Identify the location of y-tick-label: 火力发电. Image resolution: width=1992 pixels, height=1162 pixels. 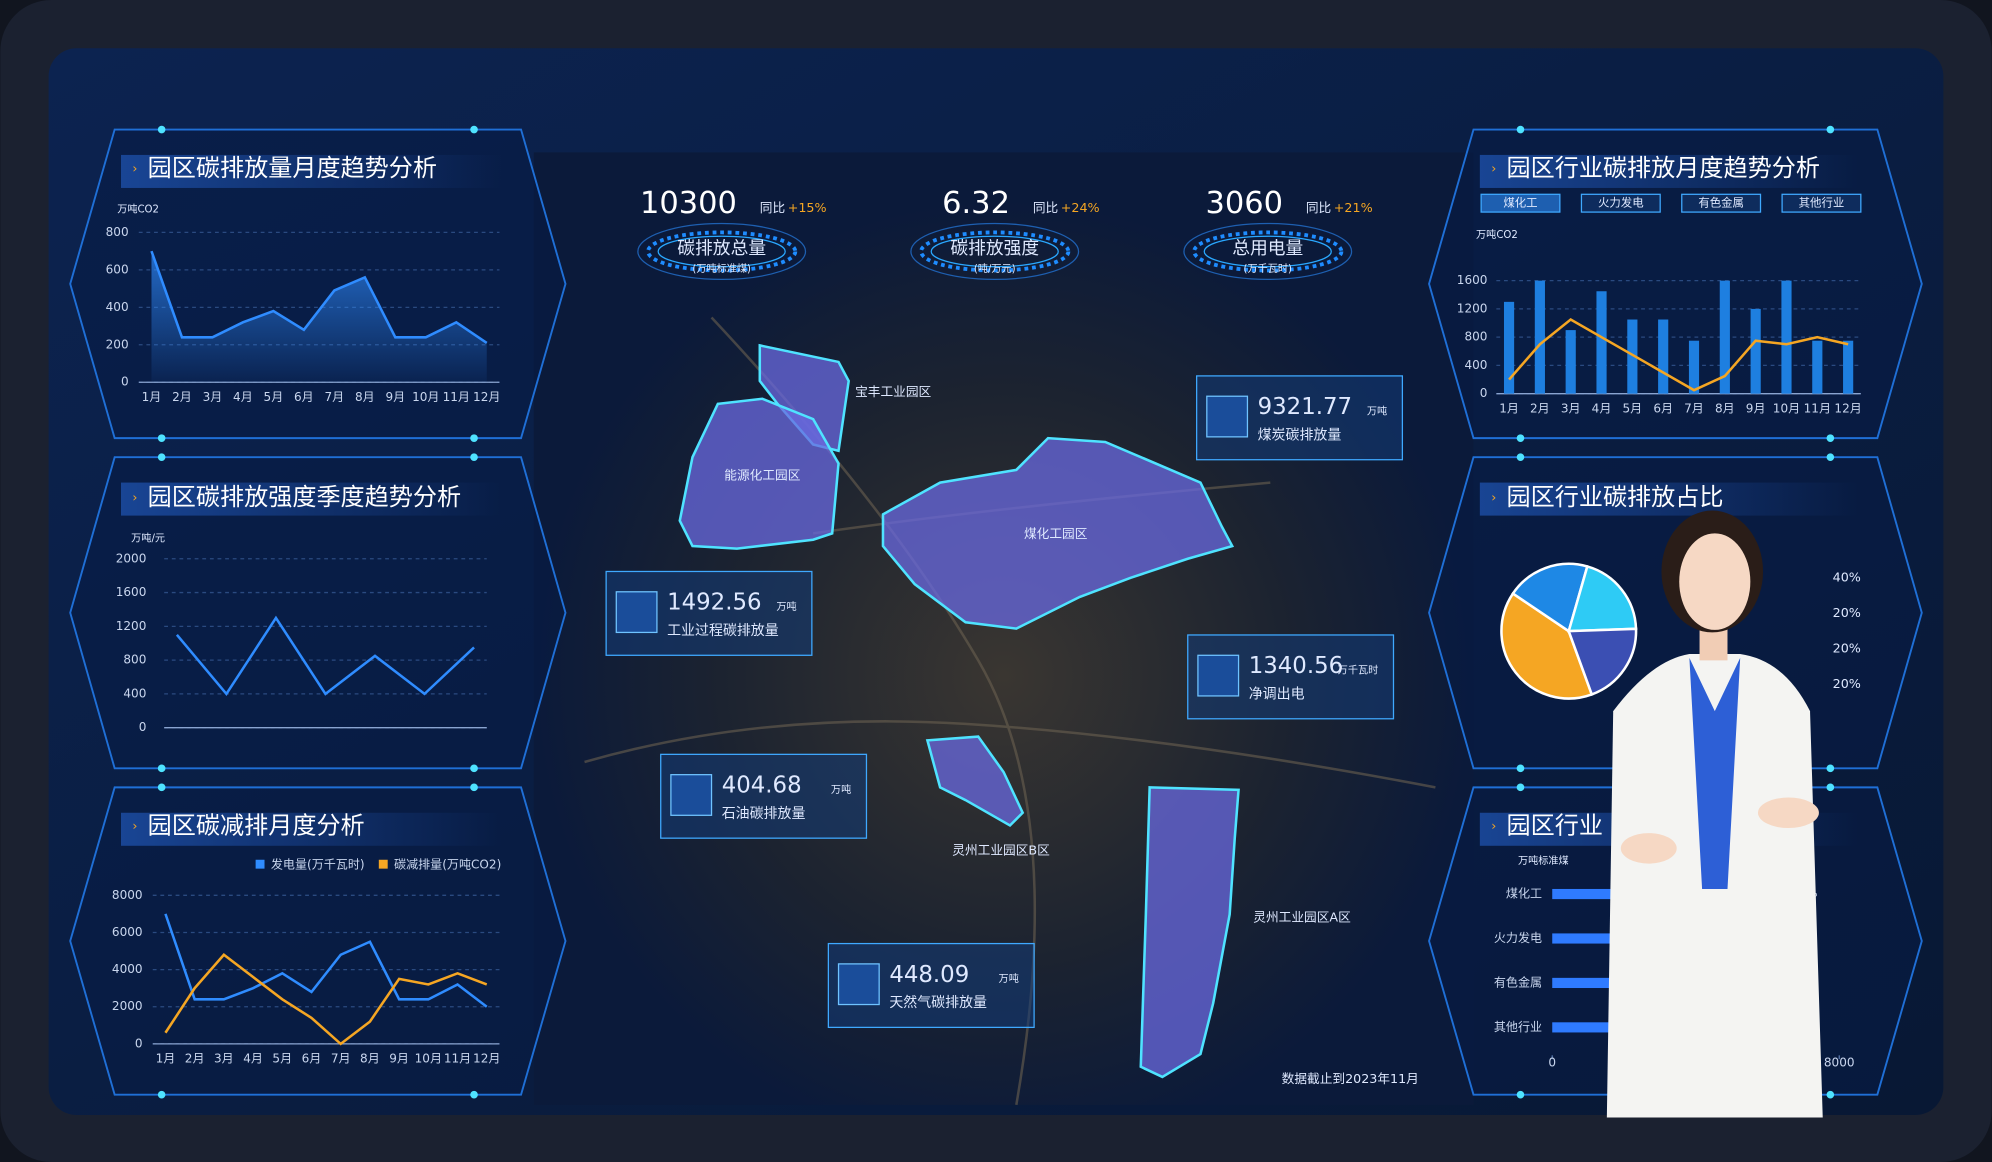
(1518, 937).